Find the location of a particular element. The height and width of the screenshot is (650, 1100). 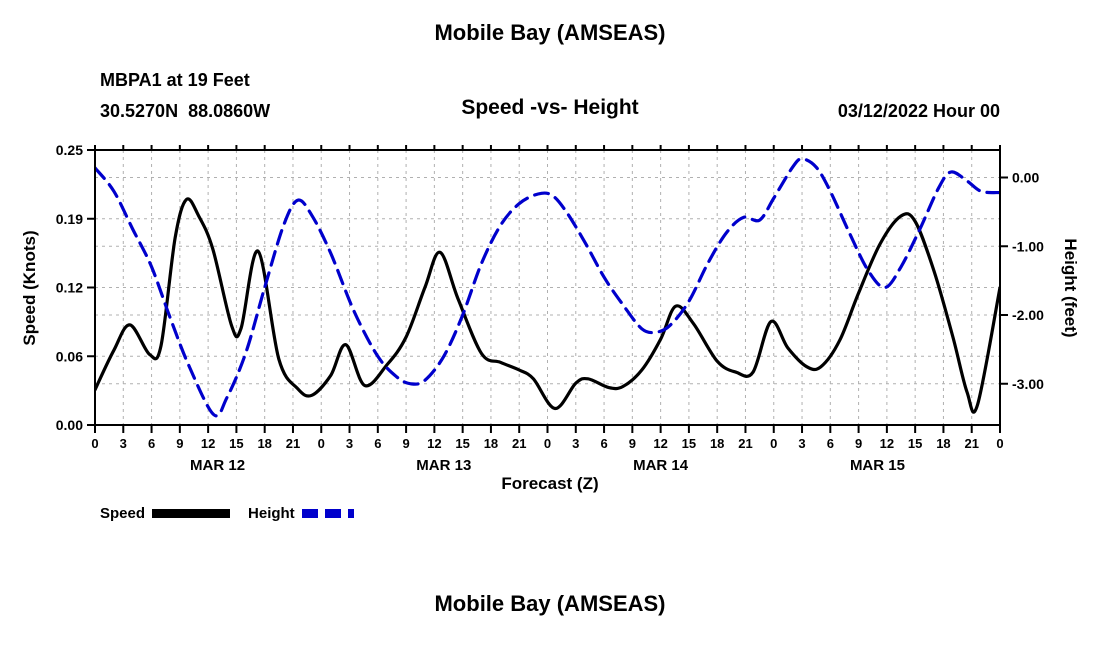

chart-title-top: Mobile Bay (AMSEAS) is located at coordinates (550, 32).